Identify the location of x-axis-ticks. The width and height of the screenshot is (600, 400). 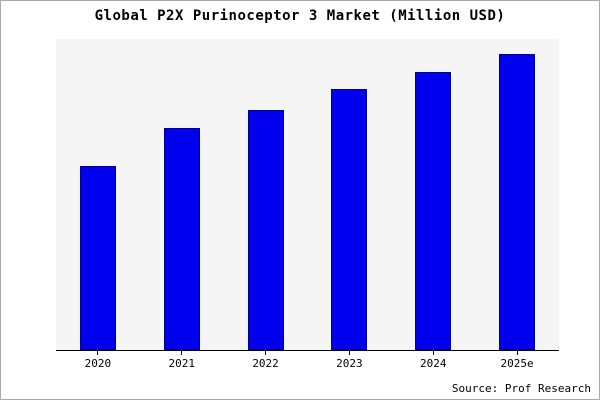
(307, 353).